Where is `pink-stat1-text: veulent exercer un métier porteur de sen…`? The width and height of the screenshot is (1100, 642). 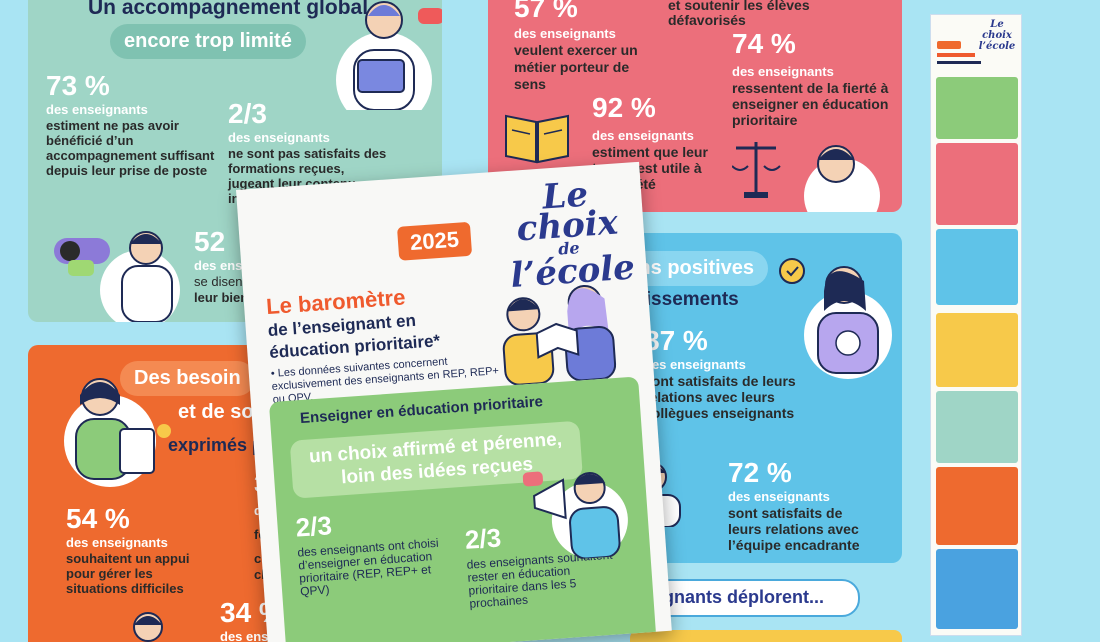
pink-stat1-text: veulent exercer un métier porteur de sen… is located at coordinates (576, 67).